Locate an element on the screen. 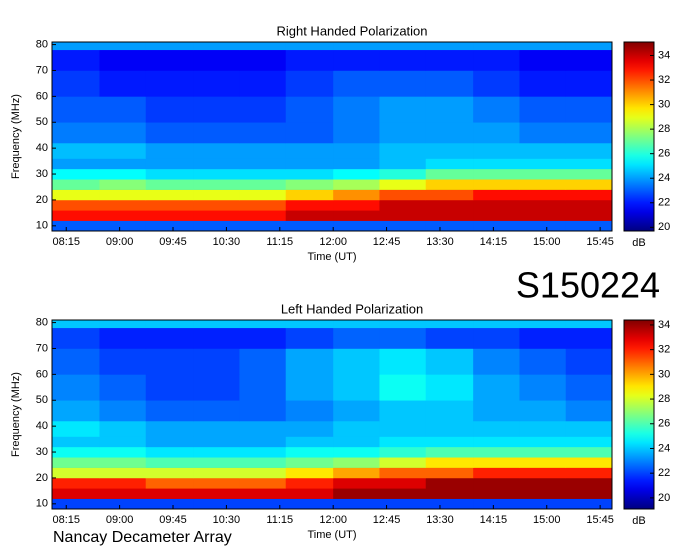 The height and width of the screenshot is (552, 680). colorbar-tick-label: 32 is located at coordinates (664, 350).